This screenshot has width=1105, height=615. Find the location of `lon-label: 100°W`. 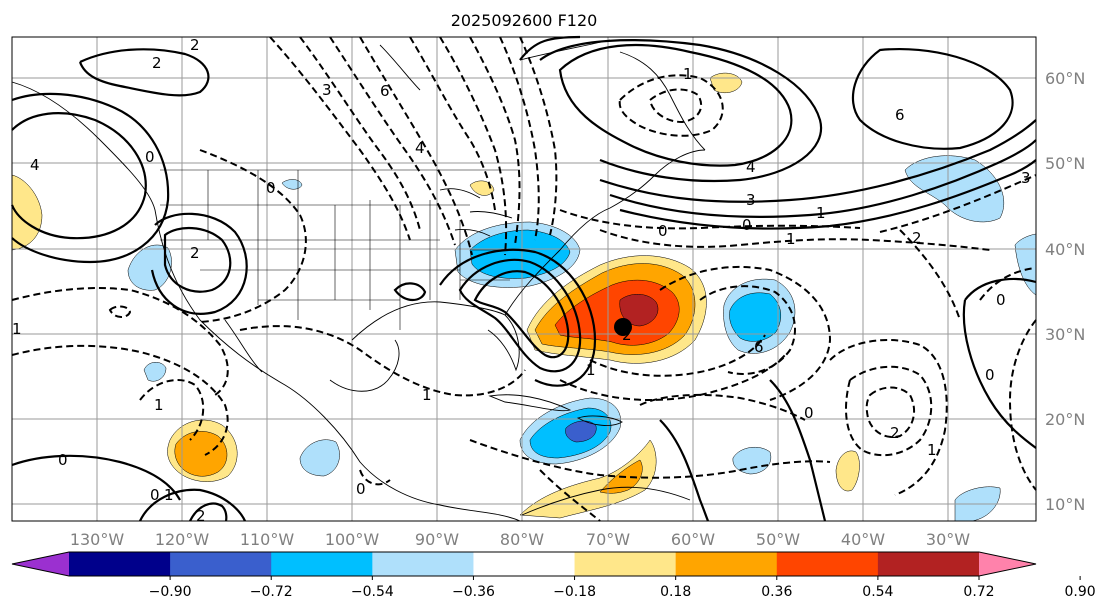

lon-label: 100°W is located at coordinates (352, 539).